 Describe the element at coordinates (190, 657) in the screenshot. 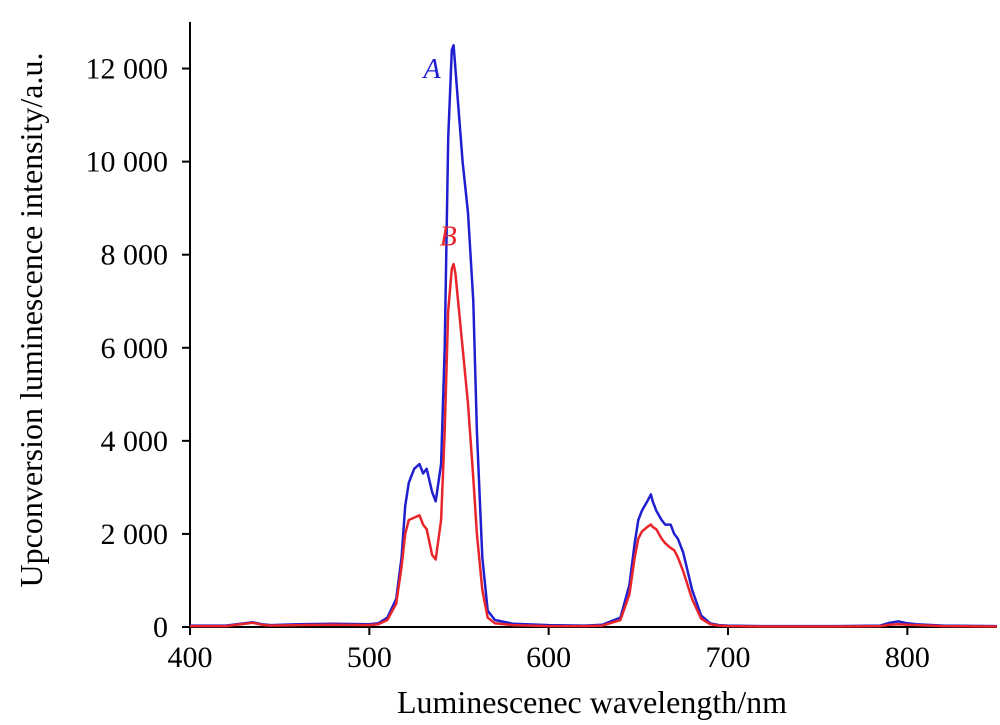

I see `x-tick-label: 400` at that location.